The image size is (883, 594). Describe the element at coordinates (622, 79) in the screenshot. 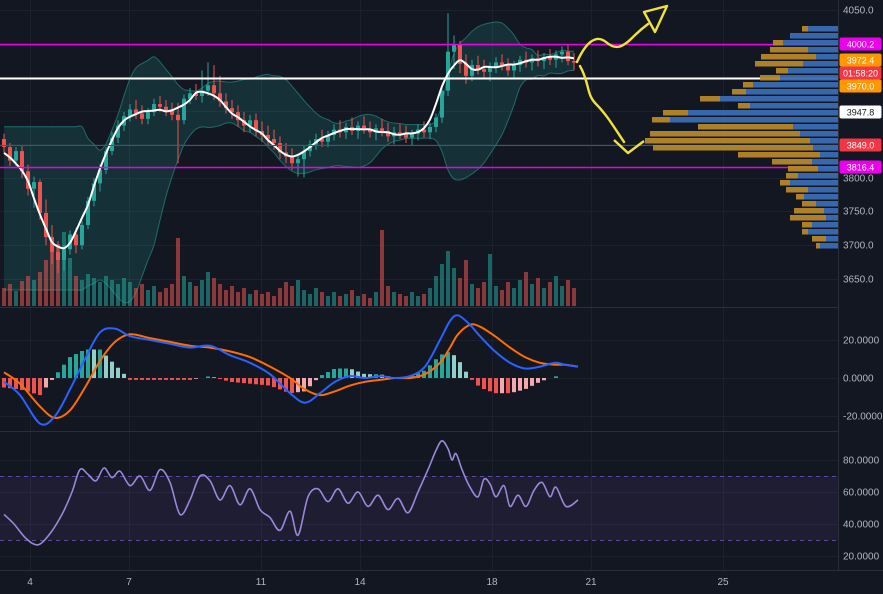

I see `yellow-arrow-drawing` at that location.